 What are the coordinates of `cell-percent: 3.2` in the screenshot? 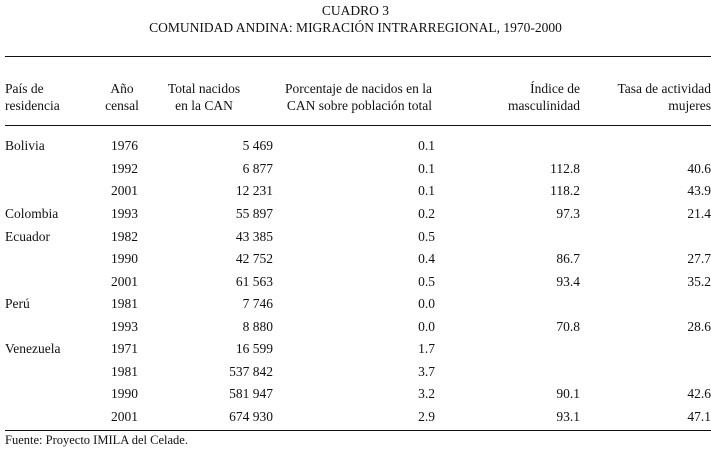 It's located at (426, 394).